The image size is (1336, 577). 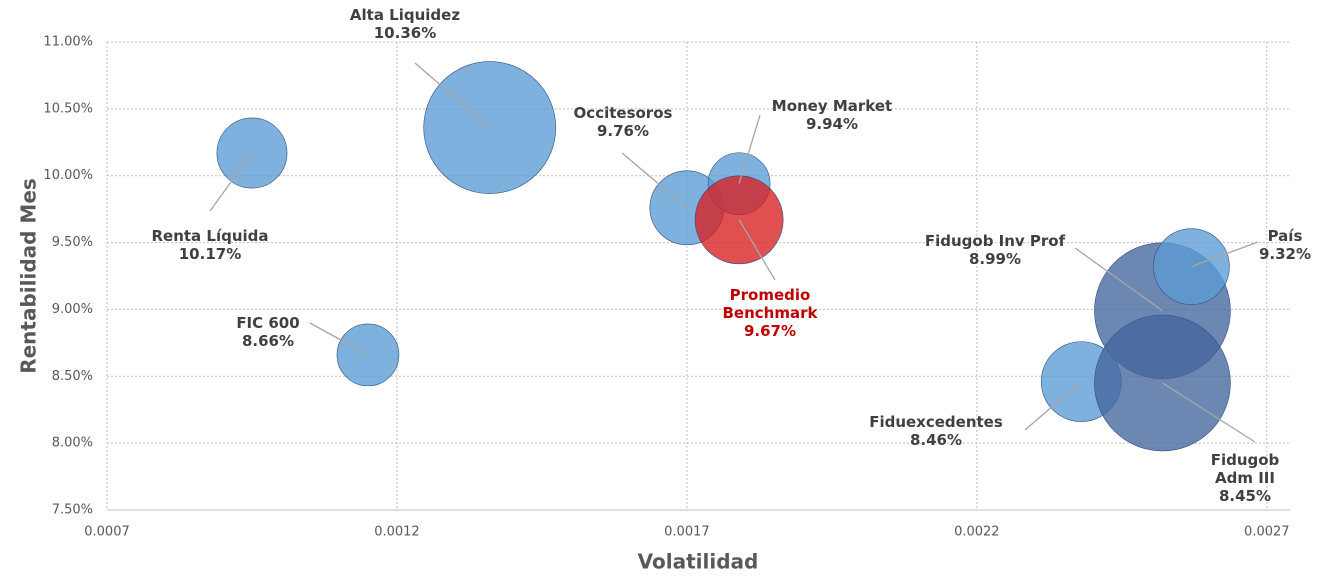 I want to click on y-tick-label: 11.00%, so click(x=68, y=42).